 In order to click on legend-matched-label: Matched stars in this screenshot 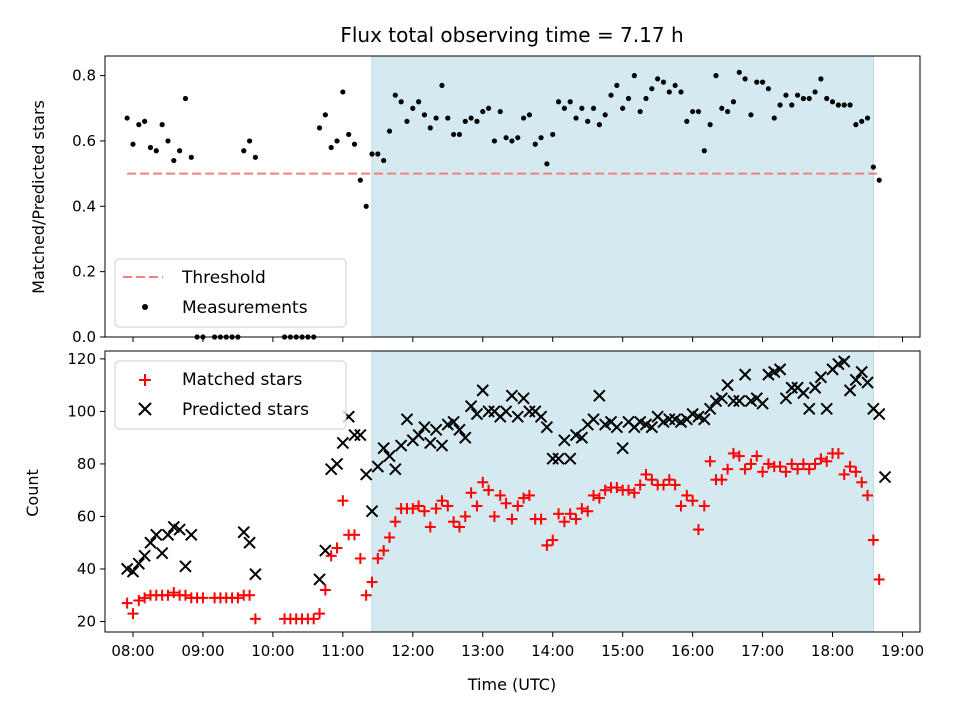, I will do `click(242, 380)`.